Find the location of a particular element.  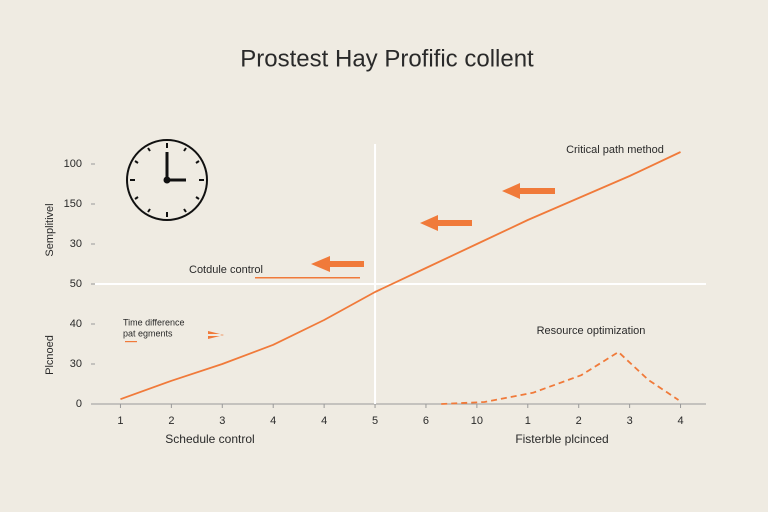

y-axis-label: Plcnoed is located at coordinates (50, 355).